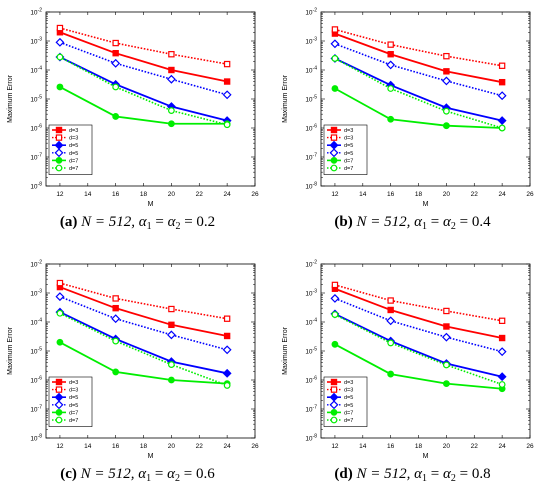  Describe the element at coordinates (311, 351) in the screenshot. I see `y-tick-label: 10⁻⁵` at that location.